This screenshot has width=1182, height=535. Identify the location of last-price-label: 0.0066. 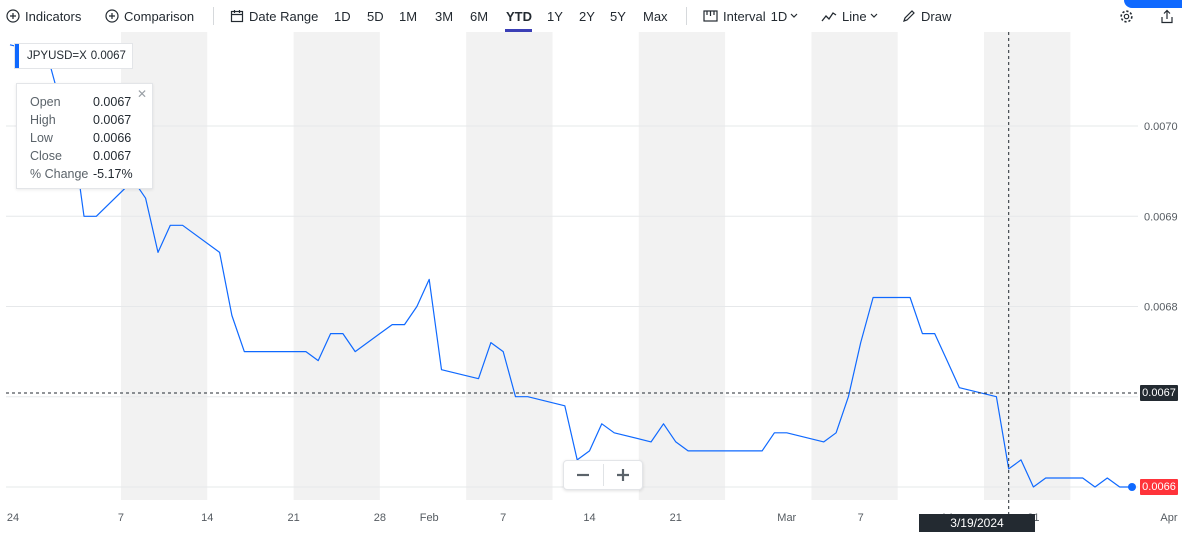
(1159, 487).